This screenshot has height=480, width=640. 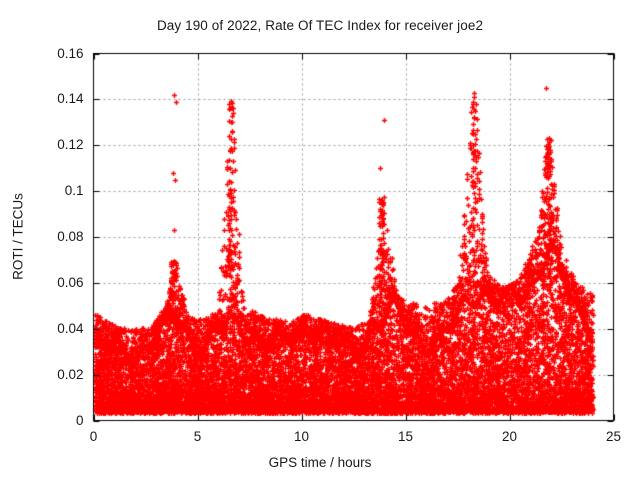 What do you see at coordinates (197, 436) in the screenshot?
I see `xaxis-tick-label: 5` at bounding box center [197, 436].